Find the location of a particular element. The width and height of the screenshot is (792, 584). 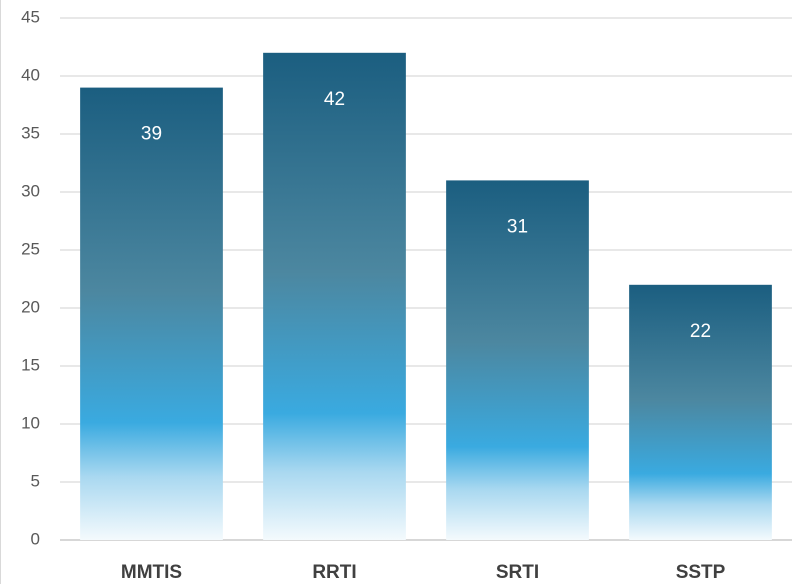

y-tick-label: 45 is located at coordinates (30, 16).